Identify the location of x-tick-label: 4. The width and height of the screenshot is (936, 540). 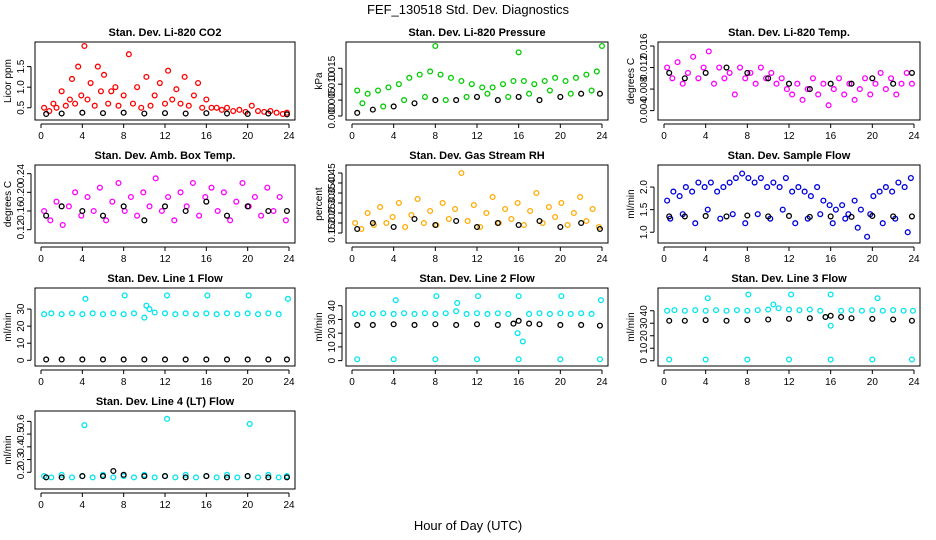
(394, 382).